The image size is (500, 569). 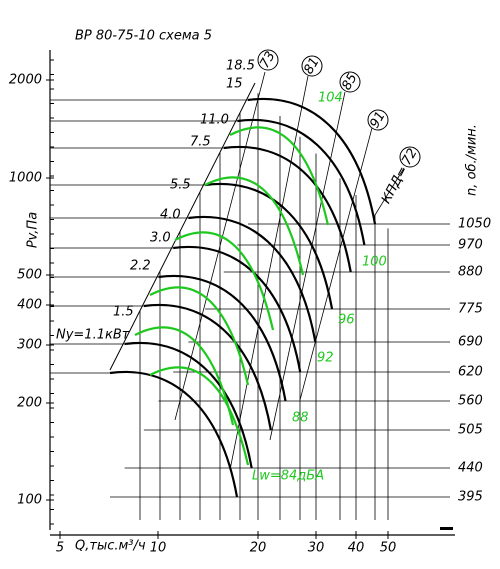 What do you see at coordinates (160, 238) in the screenshot?
I see `power-label: 3.0` at bounding box center [160, 238].